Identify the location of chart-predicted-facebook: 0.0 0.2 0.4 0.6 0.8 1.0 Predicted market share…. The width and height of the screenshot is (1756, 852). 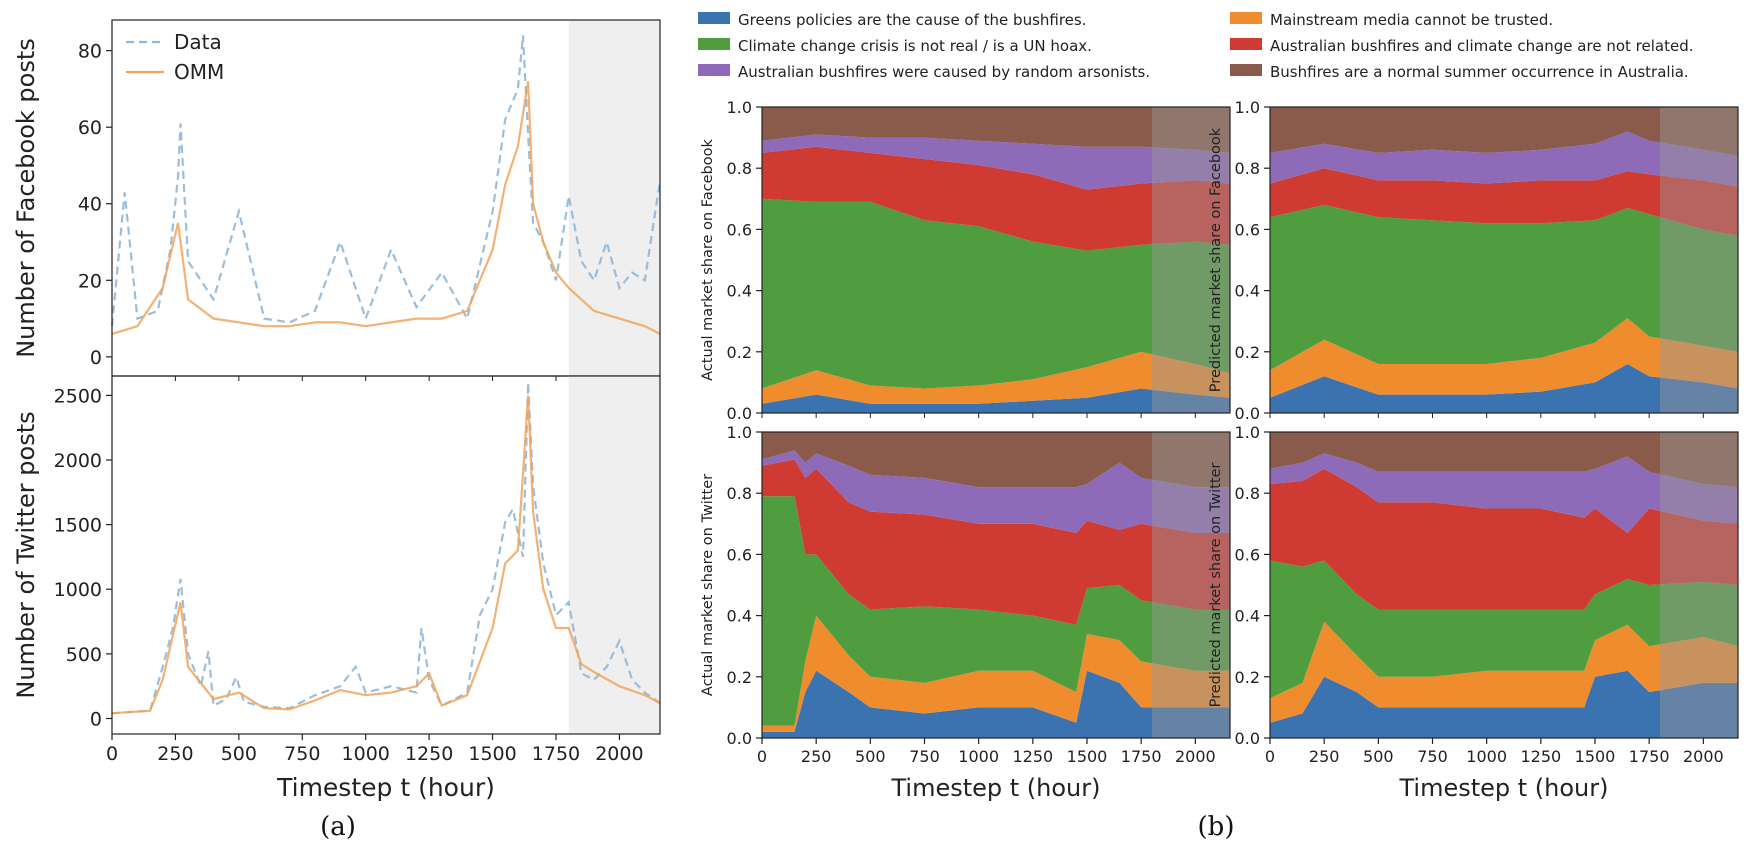
(1473, 260).